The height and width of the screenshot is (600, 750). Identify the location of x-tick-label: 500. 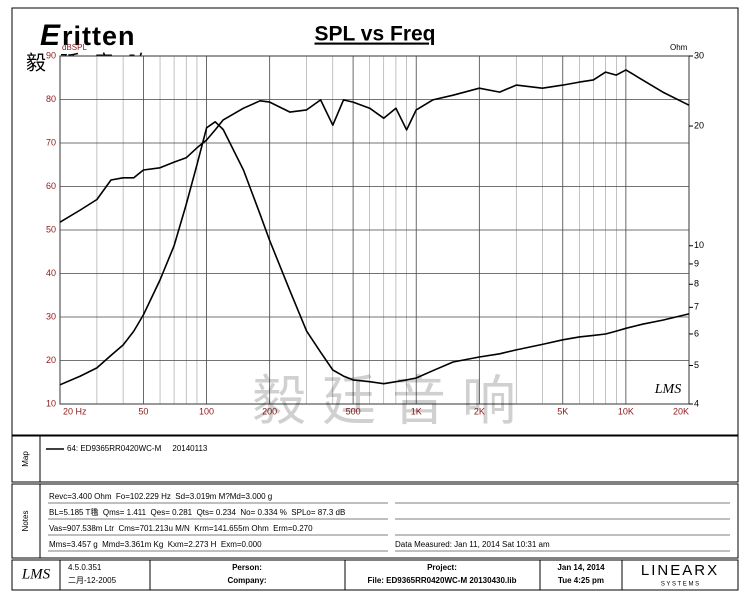
(353, 411).